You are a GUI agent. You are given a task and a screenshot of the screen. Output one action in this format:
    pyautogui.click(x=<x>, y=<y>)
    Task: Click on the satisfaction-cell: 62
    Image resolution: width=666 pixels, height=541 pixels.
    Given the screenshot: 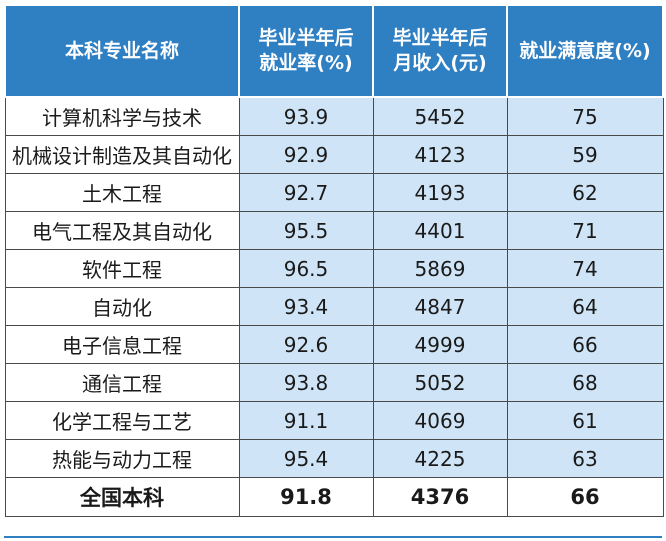 What is the action you would take?
    pyautogui.click(x=585, y=192)
    